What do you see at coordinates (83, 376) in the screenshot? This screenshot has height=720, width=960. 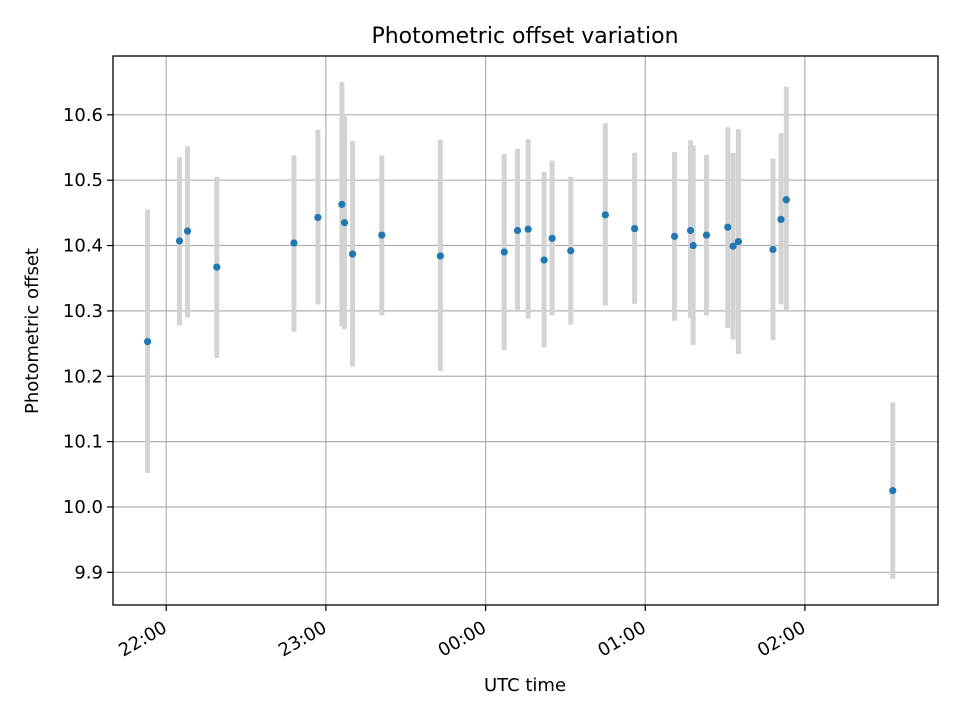 I see `y-tick-label: 10.2` at bounding box center [83, 376].